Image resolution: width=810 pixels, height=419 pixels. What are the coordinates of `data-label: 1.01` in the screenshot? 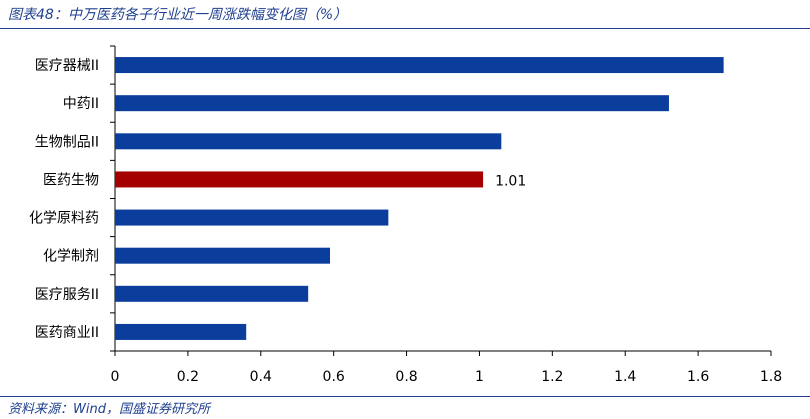 It's located at (510, 181).